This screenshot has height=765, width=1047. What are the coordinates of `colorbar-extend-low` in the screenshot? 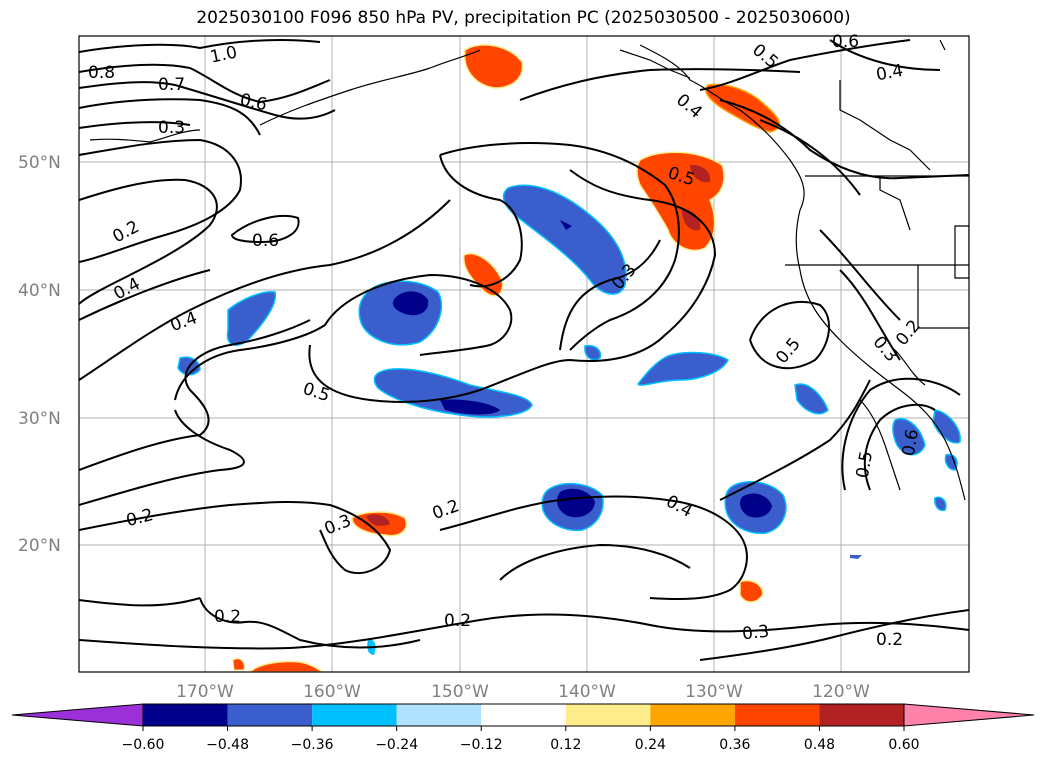 It's located at (77, 715).